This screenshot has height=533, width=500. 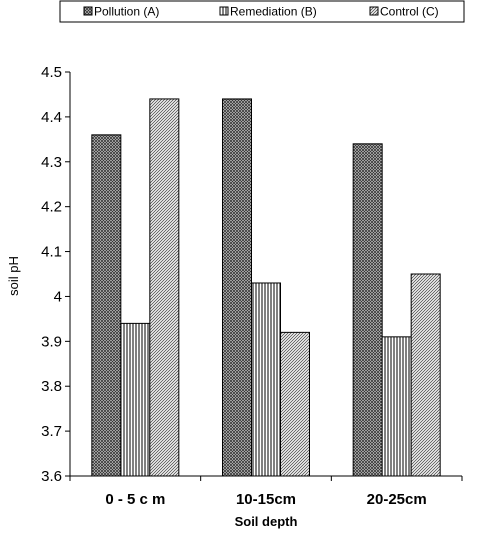 I want to click on y-tick-label: 4.3, so click(x=51, y=162).